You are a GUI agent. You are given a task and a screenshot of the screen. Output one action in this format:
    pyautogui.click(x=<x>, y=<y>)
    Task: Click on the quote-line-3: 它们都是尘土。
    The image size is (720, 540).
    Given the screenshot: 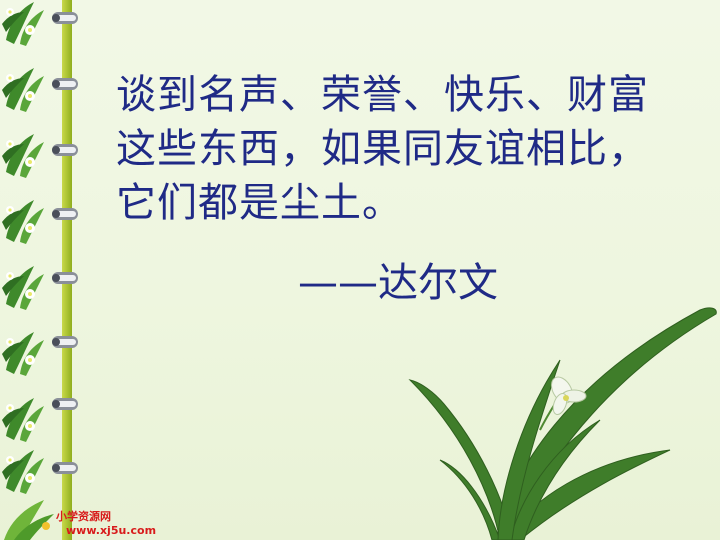 What is the action you would take?
    pyautogui.click(x=259, y=203)
    